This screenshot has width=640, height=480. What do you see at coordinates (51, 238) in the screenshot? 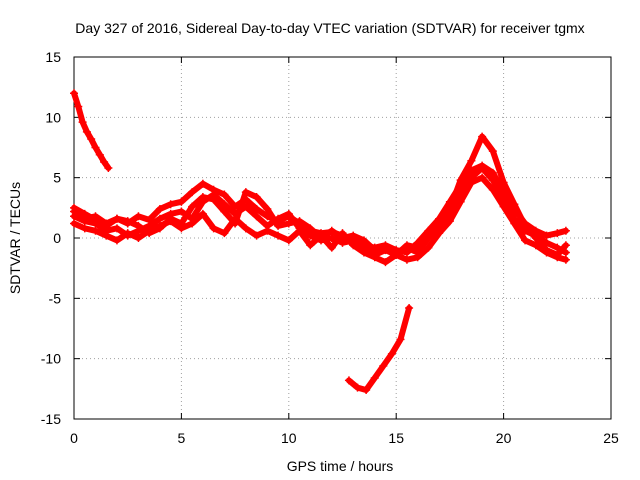
I see `y-tick-labels: -15 -10 -5 0 5 10 15` at bounding box center [51, 238].